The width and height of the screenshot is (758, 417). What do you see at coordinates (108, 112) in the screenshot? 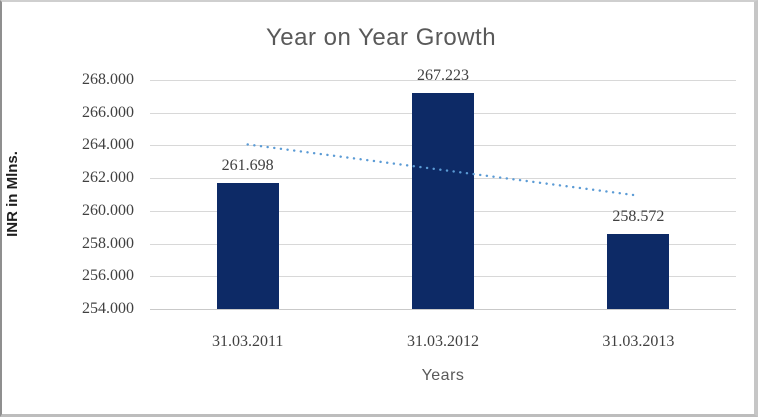
I see `y-axis-tick-label: 266.000` at bounding box center [108, 112].